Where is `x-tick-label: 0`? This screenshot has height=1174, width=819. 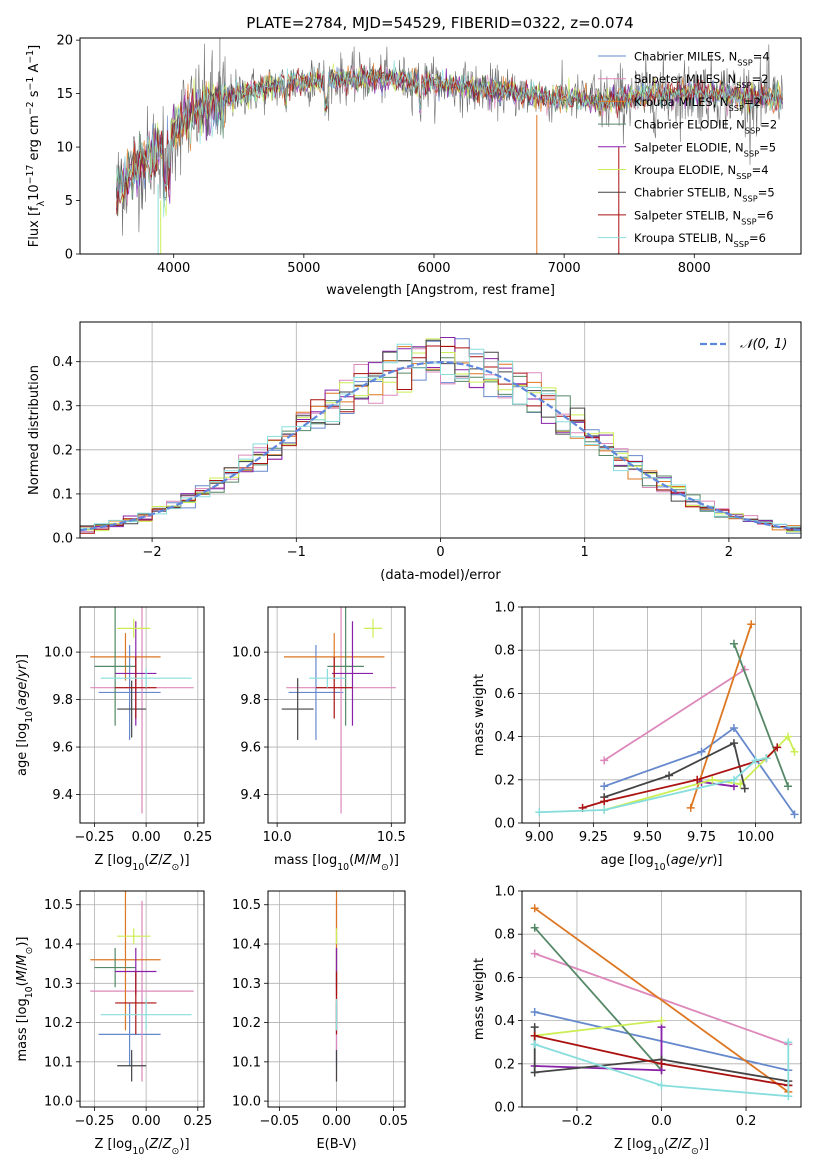
x-tick-label: 0 is located at coordinates (440, 552).